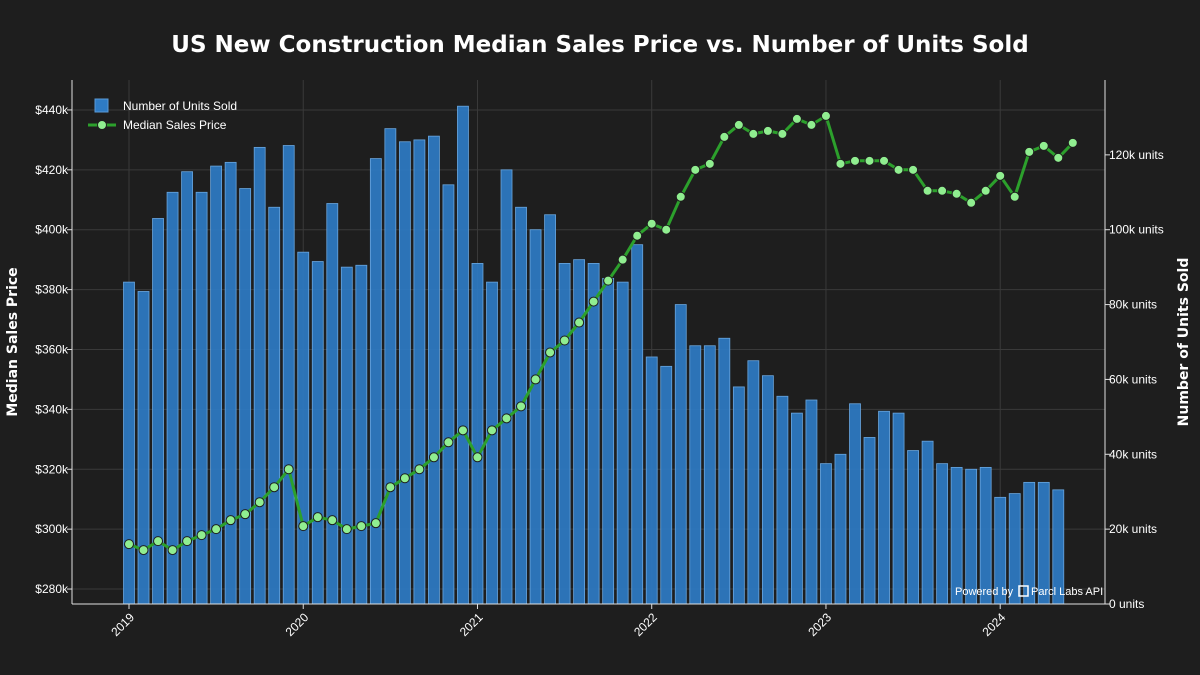 Image resolution: width=1200 pixels, height=675 pixels. What do you see at coordinates (984, 592) in the screenshot?
I see `credit-text: Powered by` at bounding box center [984, 592].